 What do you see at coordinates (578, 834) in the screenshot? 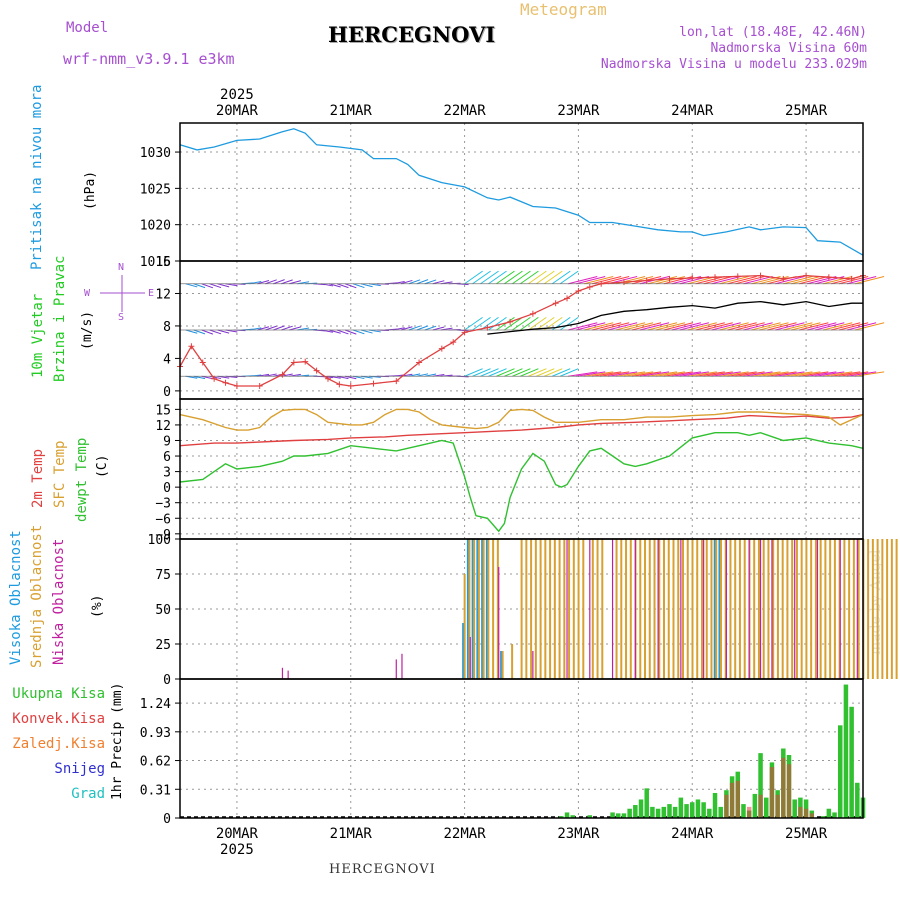
I see `day-tick-label-bottom: 23MAR` at bounding box center [578, 834].